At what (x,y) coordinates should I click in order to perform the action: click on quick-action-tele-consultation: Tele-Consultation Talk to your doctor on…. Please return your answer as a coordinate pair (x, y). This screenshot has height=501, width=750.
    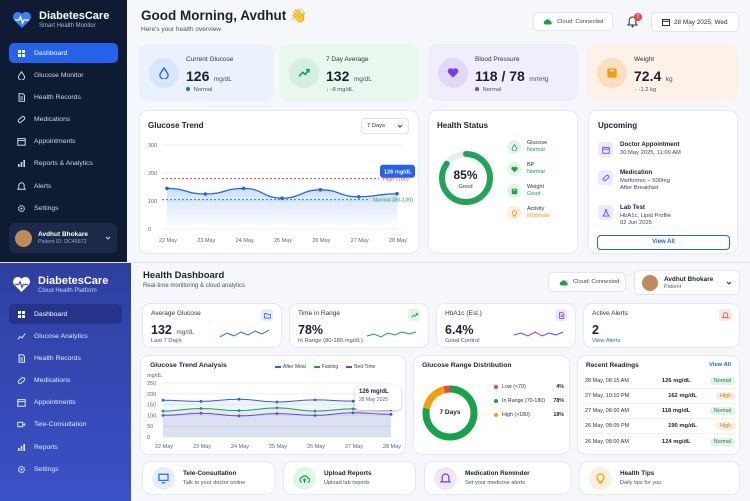
    Looking at the image, I should click on (208, 478).